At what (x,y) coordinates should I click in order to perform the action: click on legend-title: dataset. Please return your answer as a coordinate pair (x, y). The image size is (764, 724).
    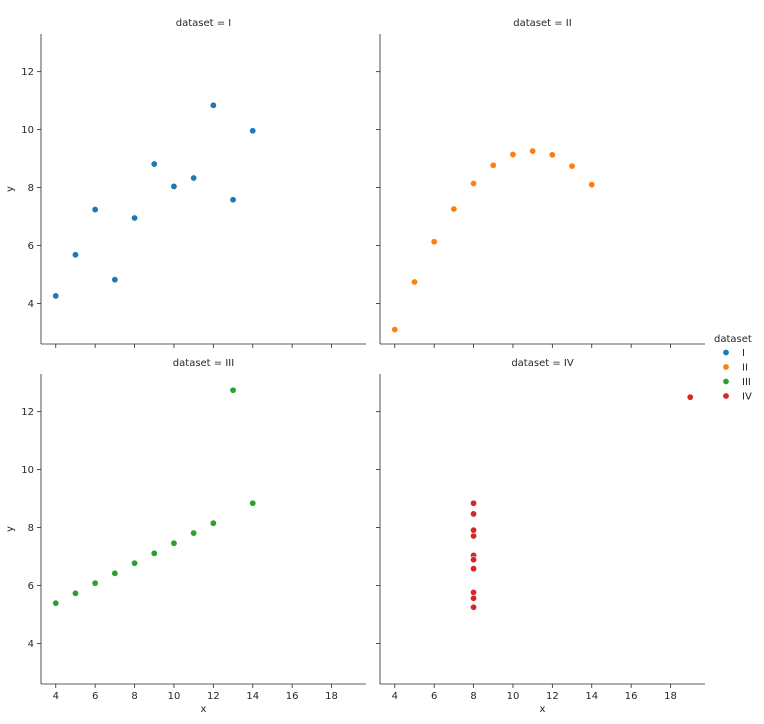
    Looking at the image, I should click on (733, 339).